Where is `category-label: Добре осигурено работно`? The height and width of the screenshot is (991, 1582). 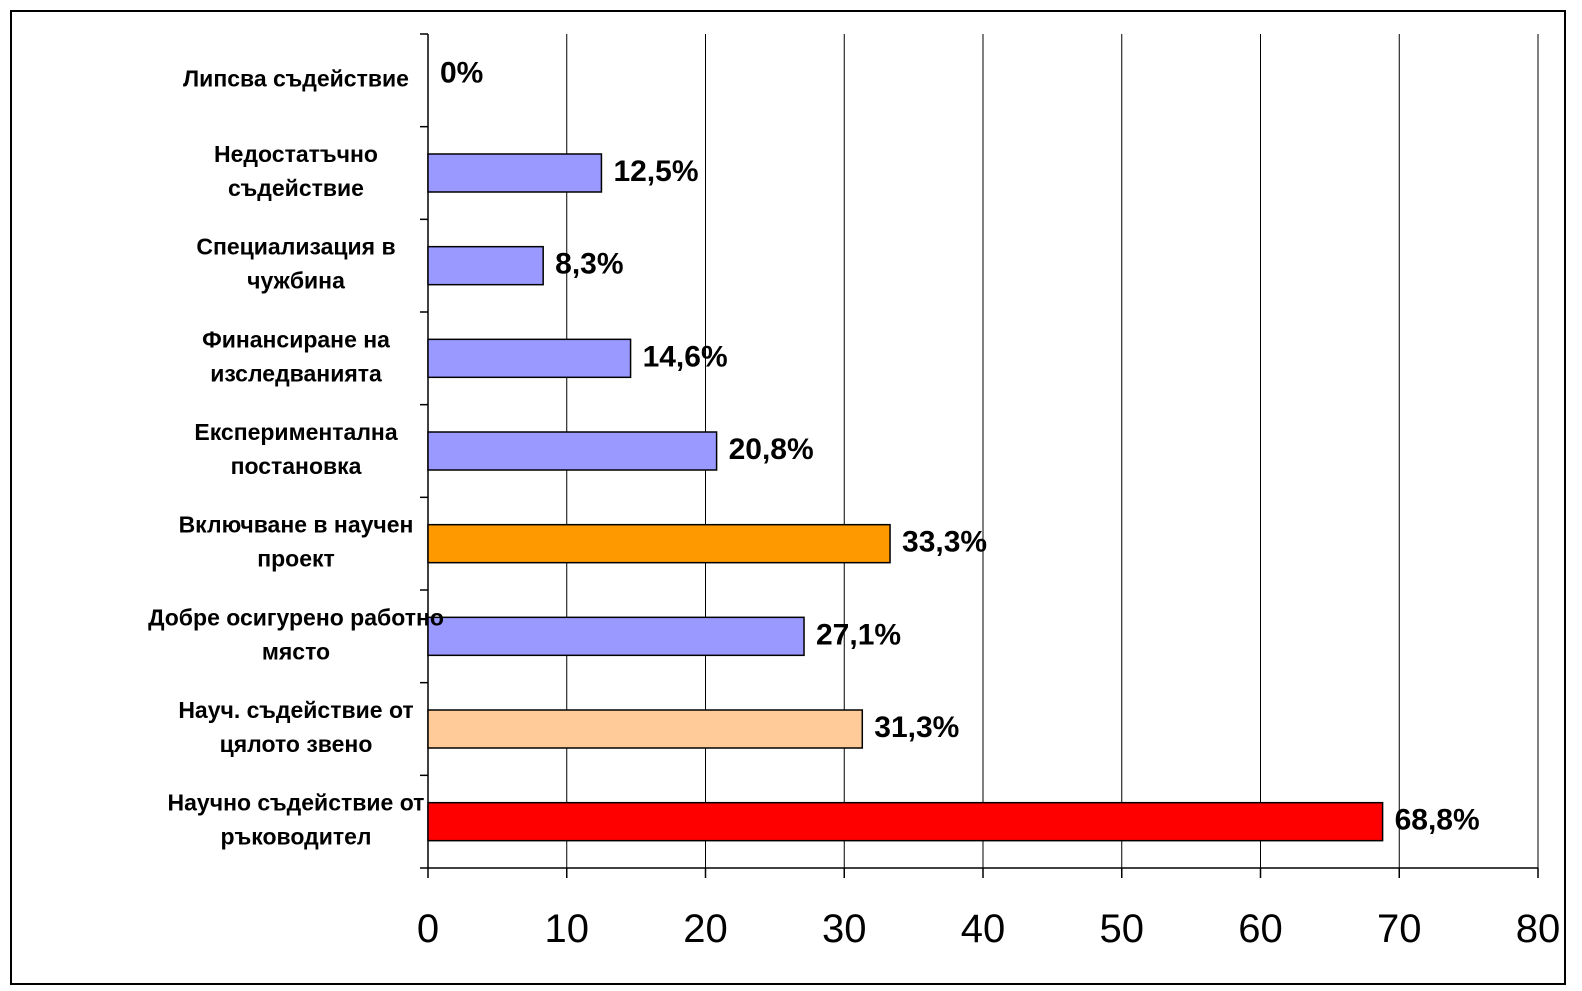 category-label: Добре осигурено работно is located at coordinates (296, 617).